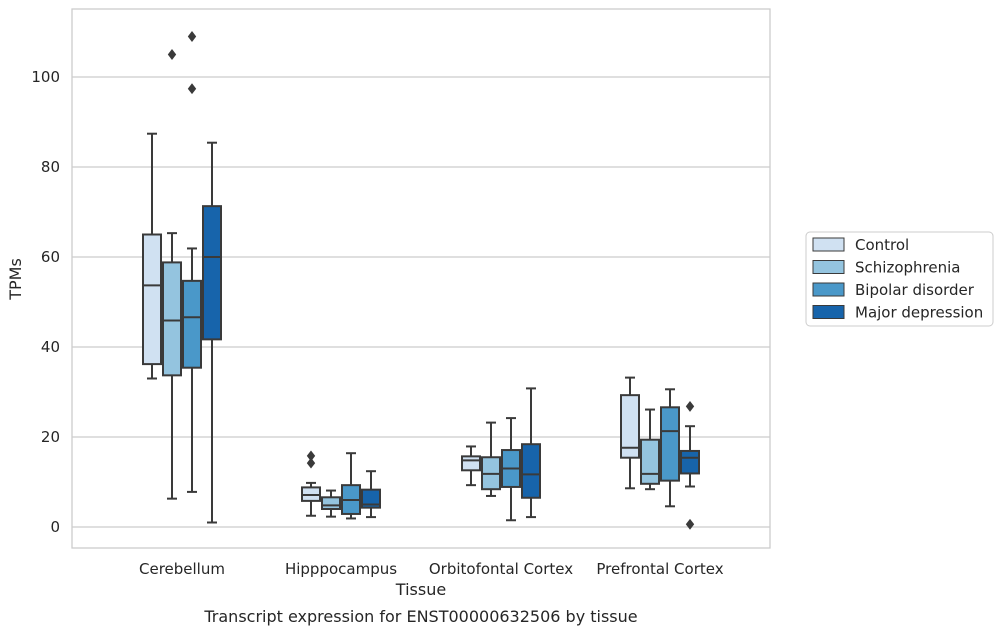  Describe the element at coordinates (55, 527) in the screenshot. I see `y-tick-label: 0` at that location.